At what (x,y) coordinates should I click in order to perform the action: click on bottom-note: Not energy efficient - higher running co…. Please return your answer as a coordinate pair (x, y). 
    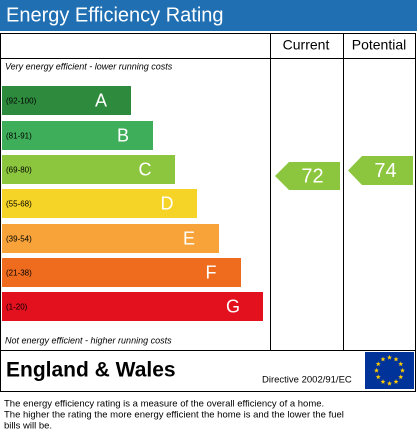
    Looking at the image, I should click on (88, 340).